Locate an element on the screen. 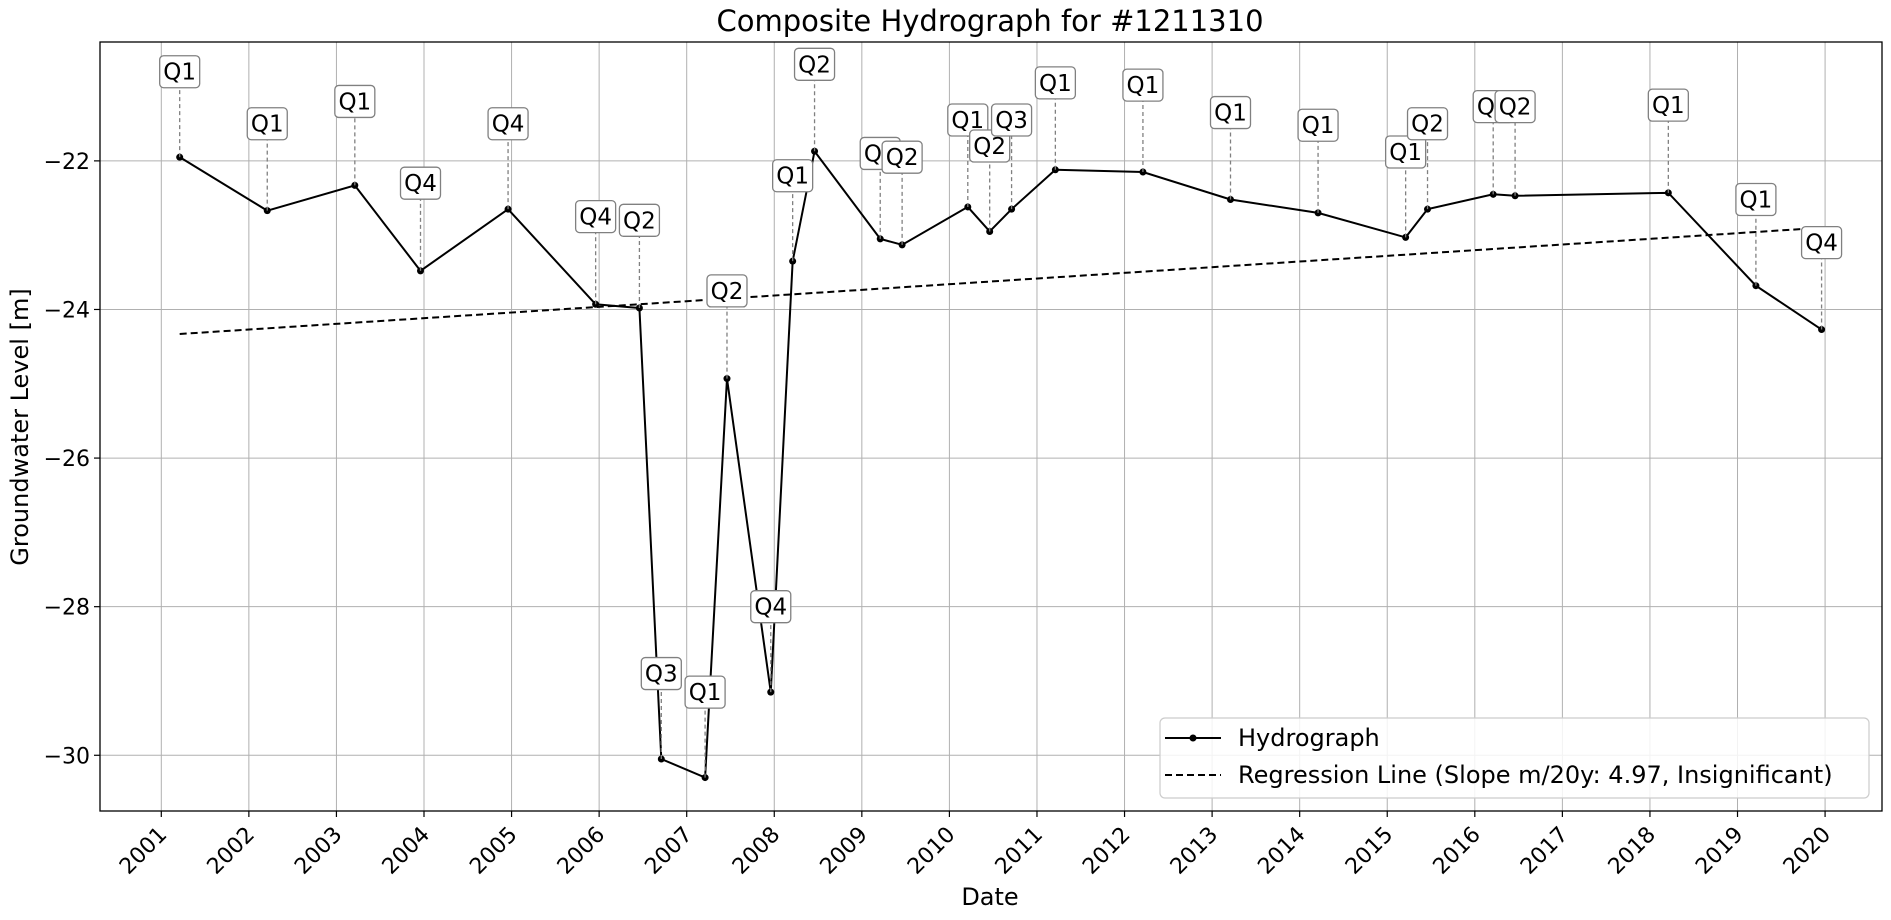 This screenshot has width=1891, height=920. y-tick-label: −28 is located at coordinates (67, 608).